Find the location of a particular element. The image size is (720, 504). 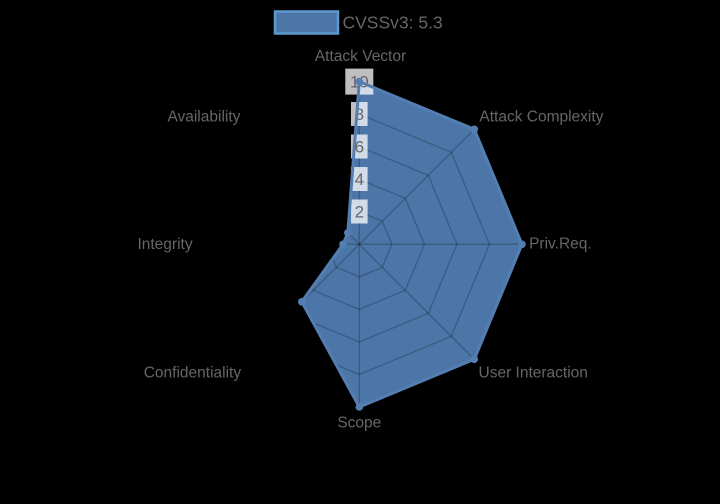

svg-text: Priv.Req. is located at coordinates (560, 244).